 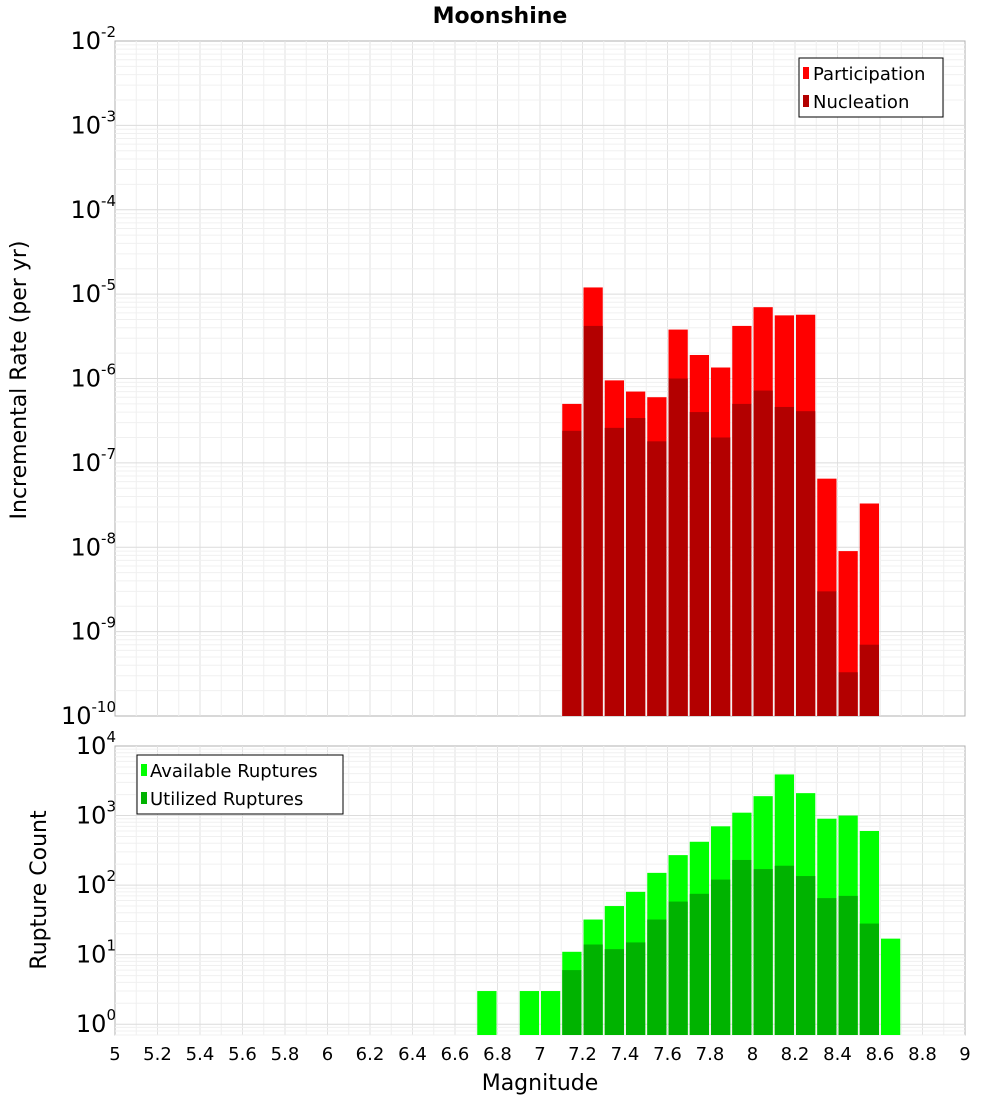 I want to click on magnitude-tick: 7, so click(x=539, y=1054).